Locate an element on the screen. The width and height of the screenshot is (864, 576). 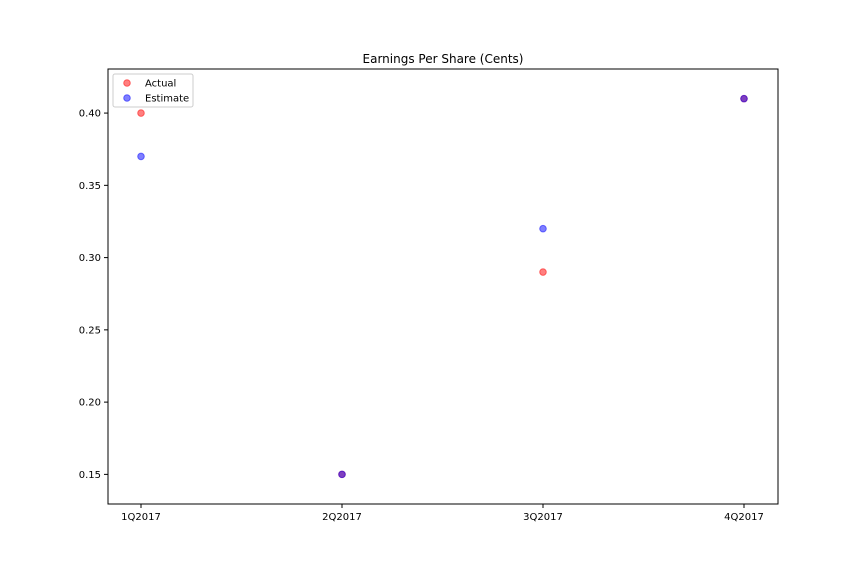
legend: Actual Estimate is located at coordinates (153, 90).